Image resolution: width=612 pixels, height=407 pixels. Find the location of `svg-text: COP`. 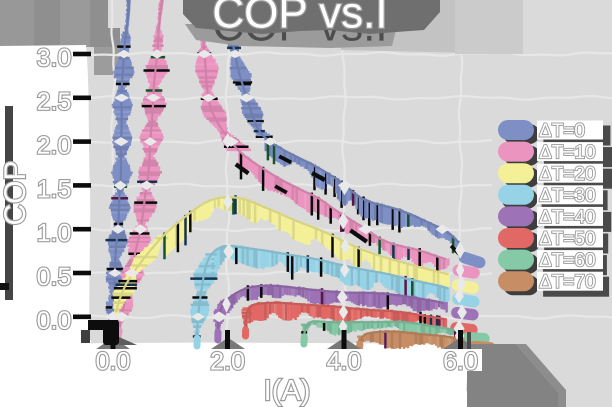

svg-text: COP is located at coordinates (16, 192).